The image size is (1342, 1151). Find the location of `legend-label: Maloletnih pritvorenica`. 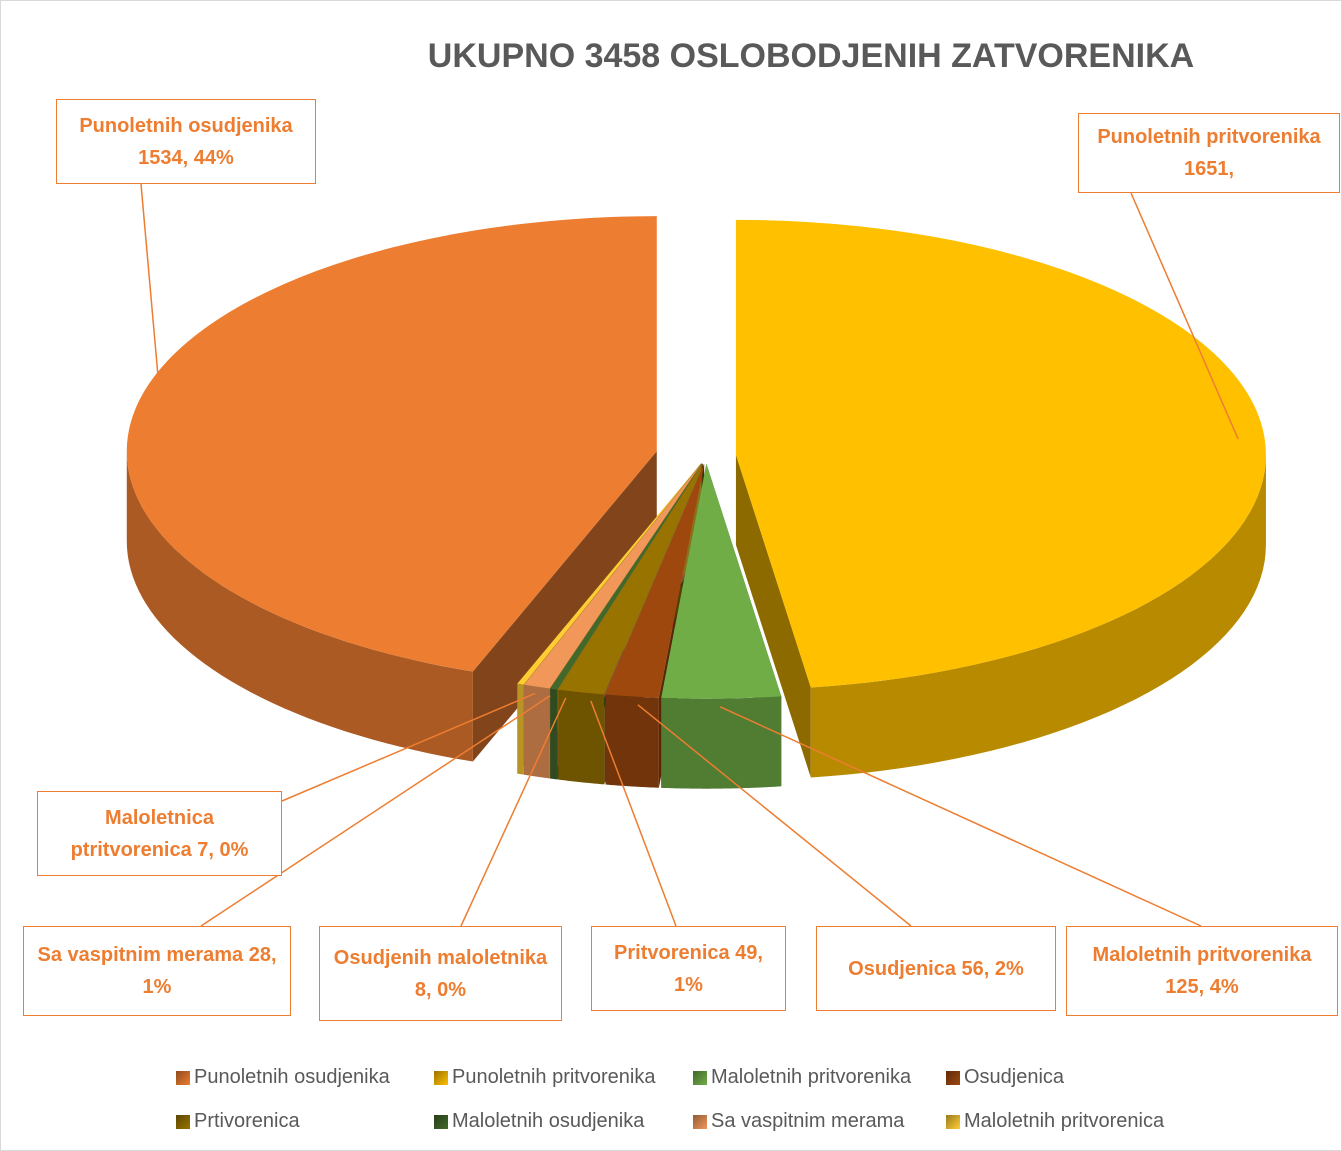

legend-label: Maloletnih pritvorenica is located at coordinates (1064, 1121).